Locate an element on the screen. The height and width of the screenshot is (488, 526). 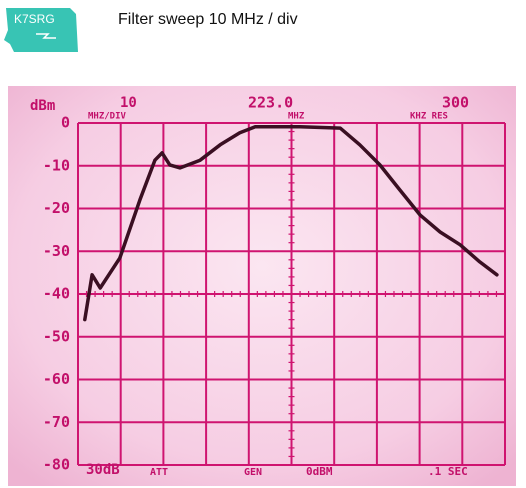
annotation: KHZ RES is located at coordinates (429, 117).